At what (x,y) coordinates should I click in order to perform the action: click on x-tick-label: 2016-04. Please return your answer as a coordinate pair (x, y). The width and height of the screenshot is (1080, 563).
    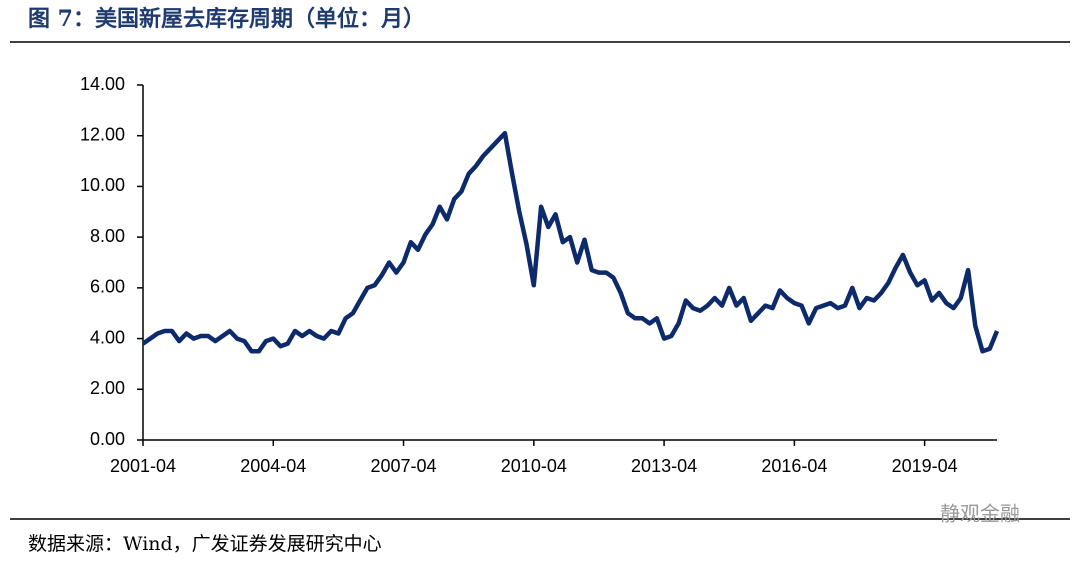
    Looking at the image, I should click on (794, 466).